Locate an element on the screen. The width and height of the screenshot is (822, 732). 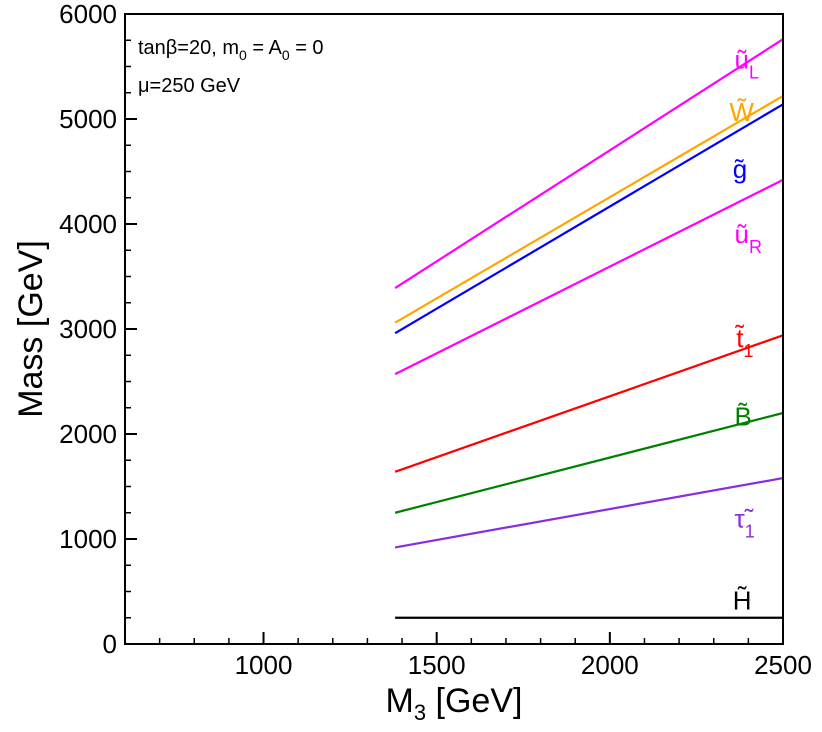
series-label: t̃1 is located at coordinates (743, 342).